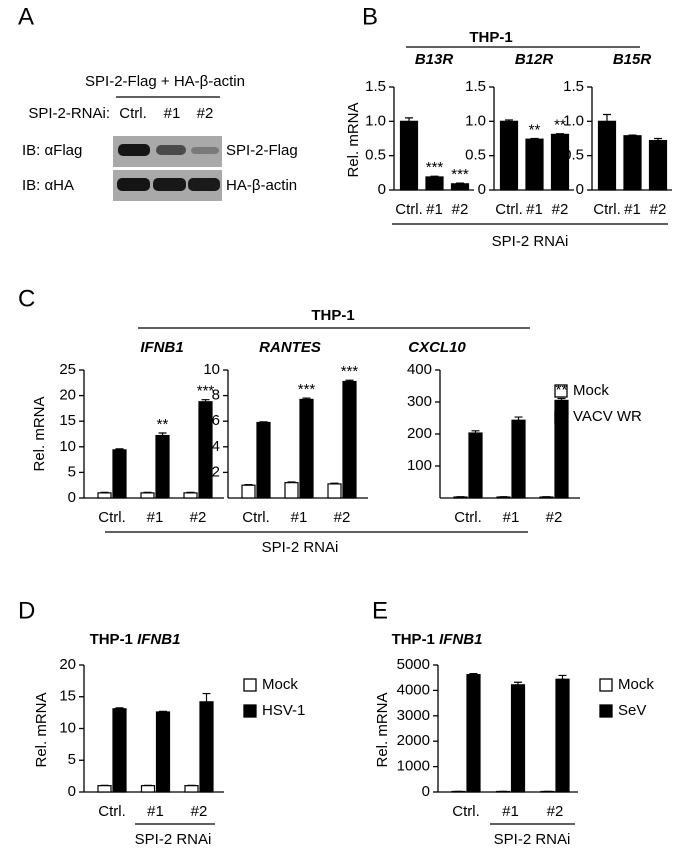 This screenshot has width=685, height=851. Describe the element at coordinates (632, 710) in the screenshot. I see `legend-label: SeV` at that location.